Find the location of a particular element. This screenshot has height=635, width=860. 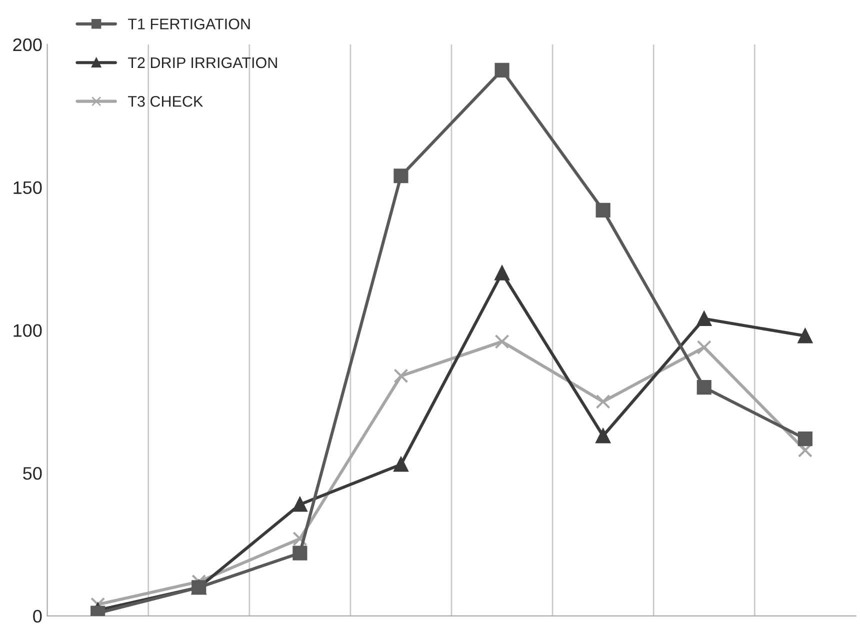

y-tick-label: 150 is located at coordinates (28, 187).